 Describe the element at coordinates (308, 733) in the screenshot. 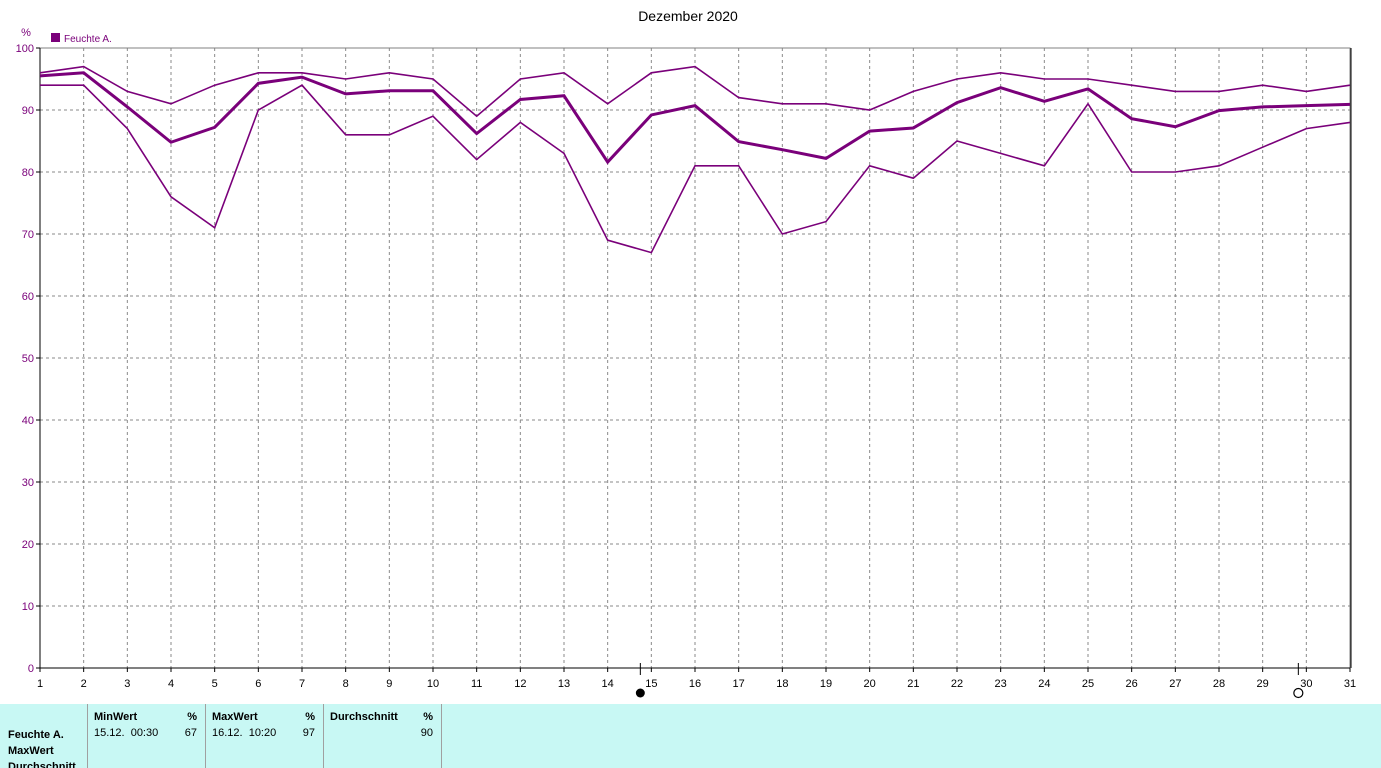

I see `stat-value-max: 97` at that location.